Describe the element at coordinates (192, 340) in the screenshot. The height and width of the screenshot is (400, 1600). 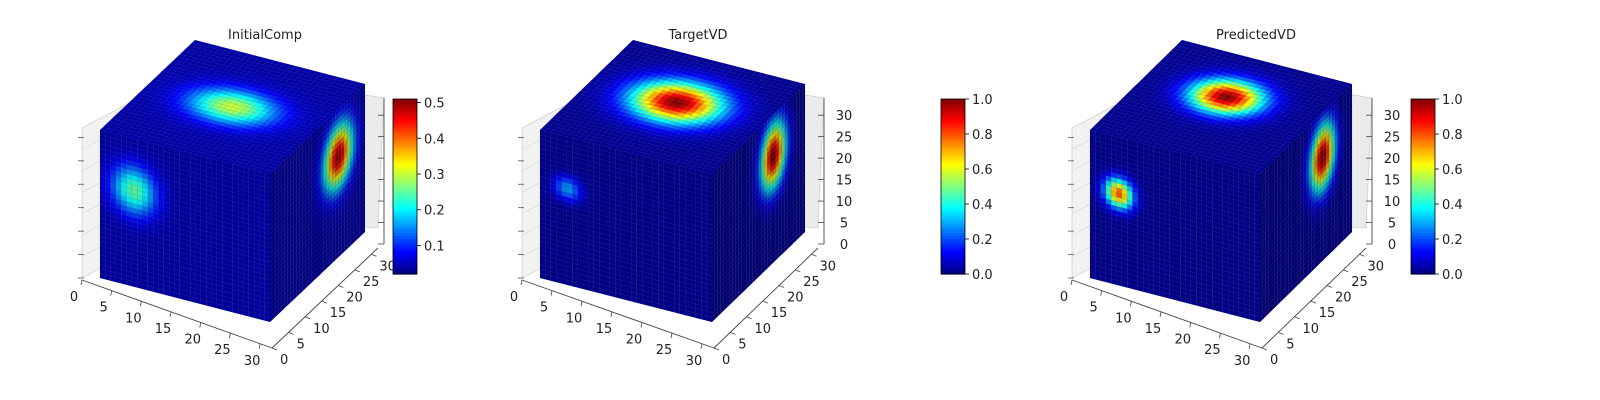
I see `x-tick-label: 20` at that location.